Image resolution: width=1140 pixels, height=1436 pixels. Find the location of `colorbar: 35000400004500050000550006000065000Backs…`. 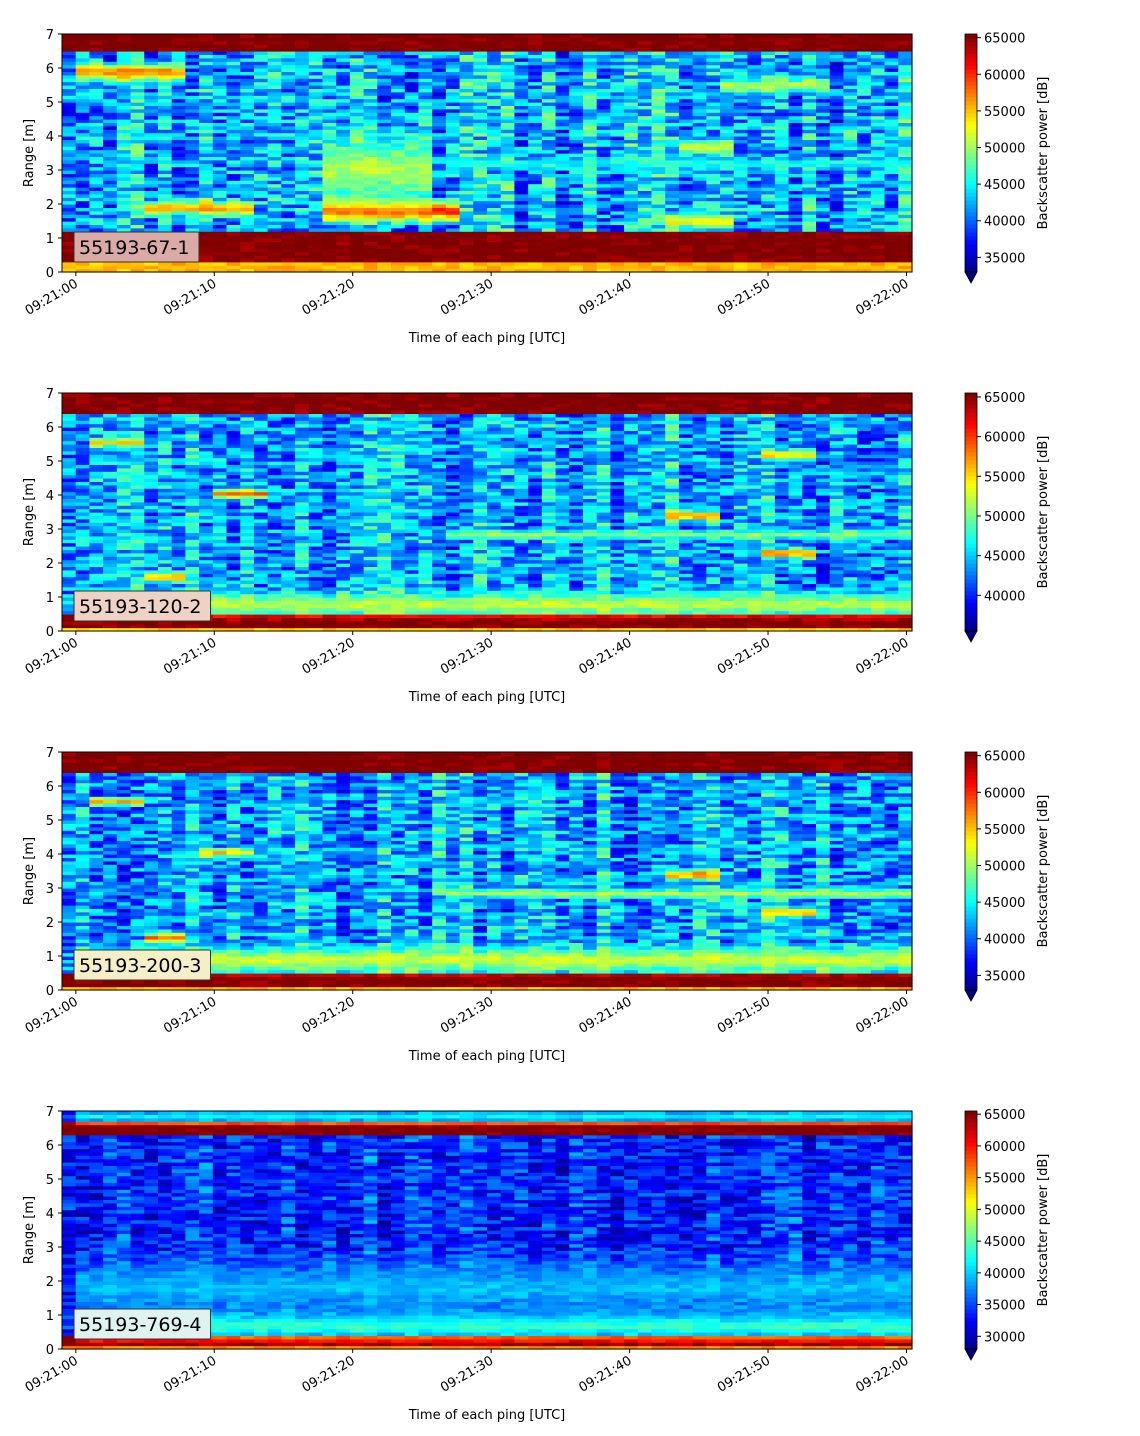

colorbar: 35000400004500050000550006000065000Backs… is located at coordinates (1008, 157).